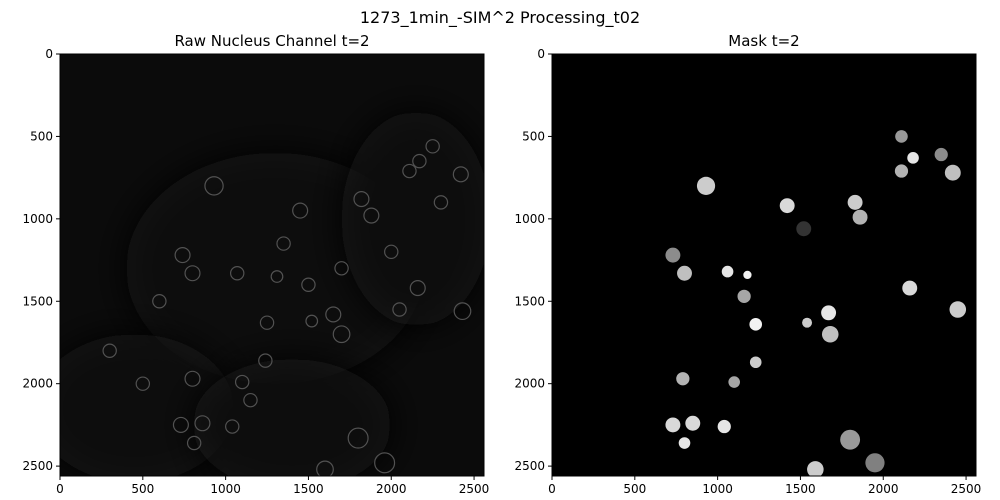  What do you see at coordinates (533, 260) in the screenshot?
I see `mask-y-axis: 0 500 1000 1500 2000 2500` at bounding box center [533, 260].